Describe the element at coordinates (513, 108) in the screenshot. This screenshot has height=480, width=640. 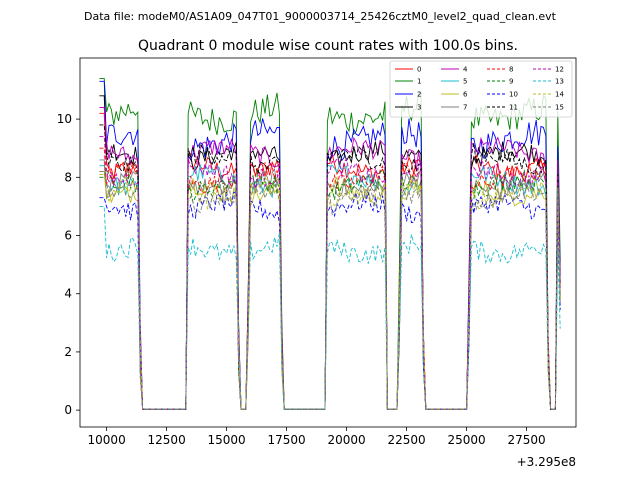
I see `legend-label-11: 11` at that location.